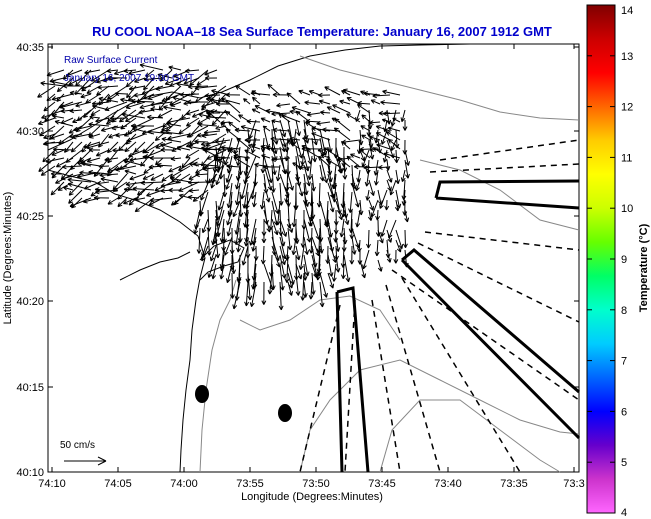 The image size is (651, 519). Describe the element at coordinates (30, 217) in the screenshot. I see `y-tick-label: 40:25` at that location.